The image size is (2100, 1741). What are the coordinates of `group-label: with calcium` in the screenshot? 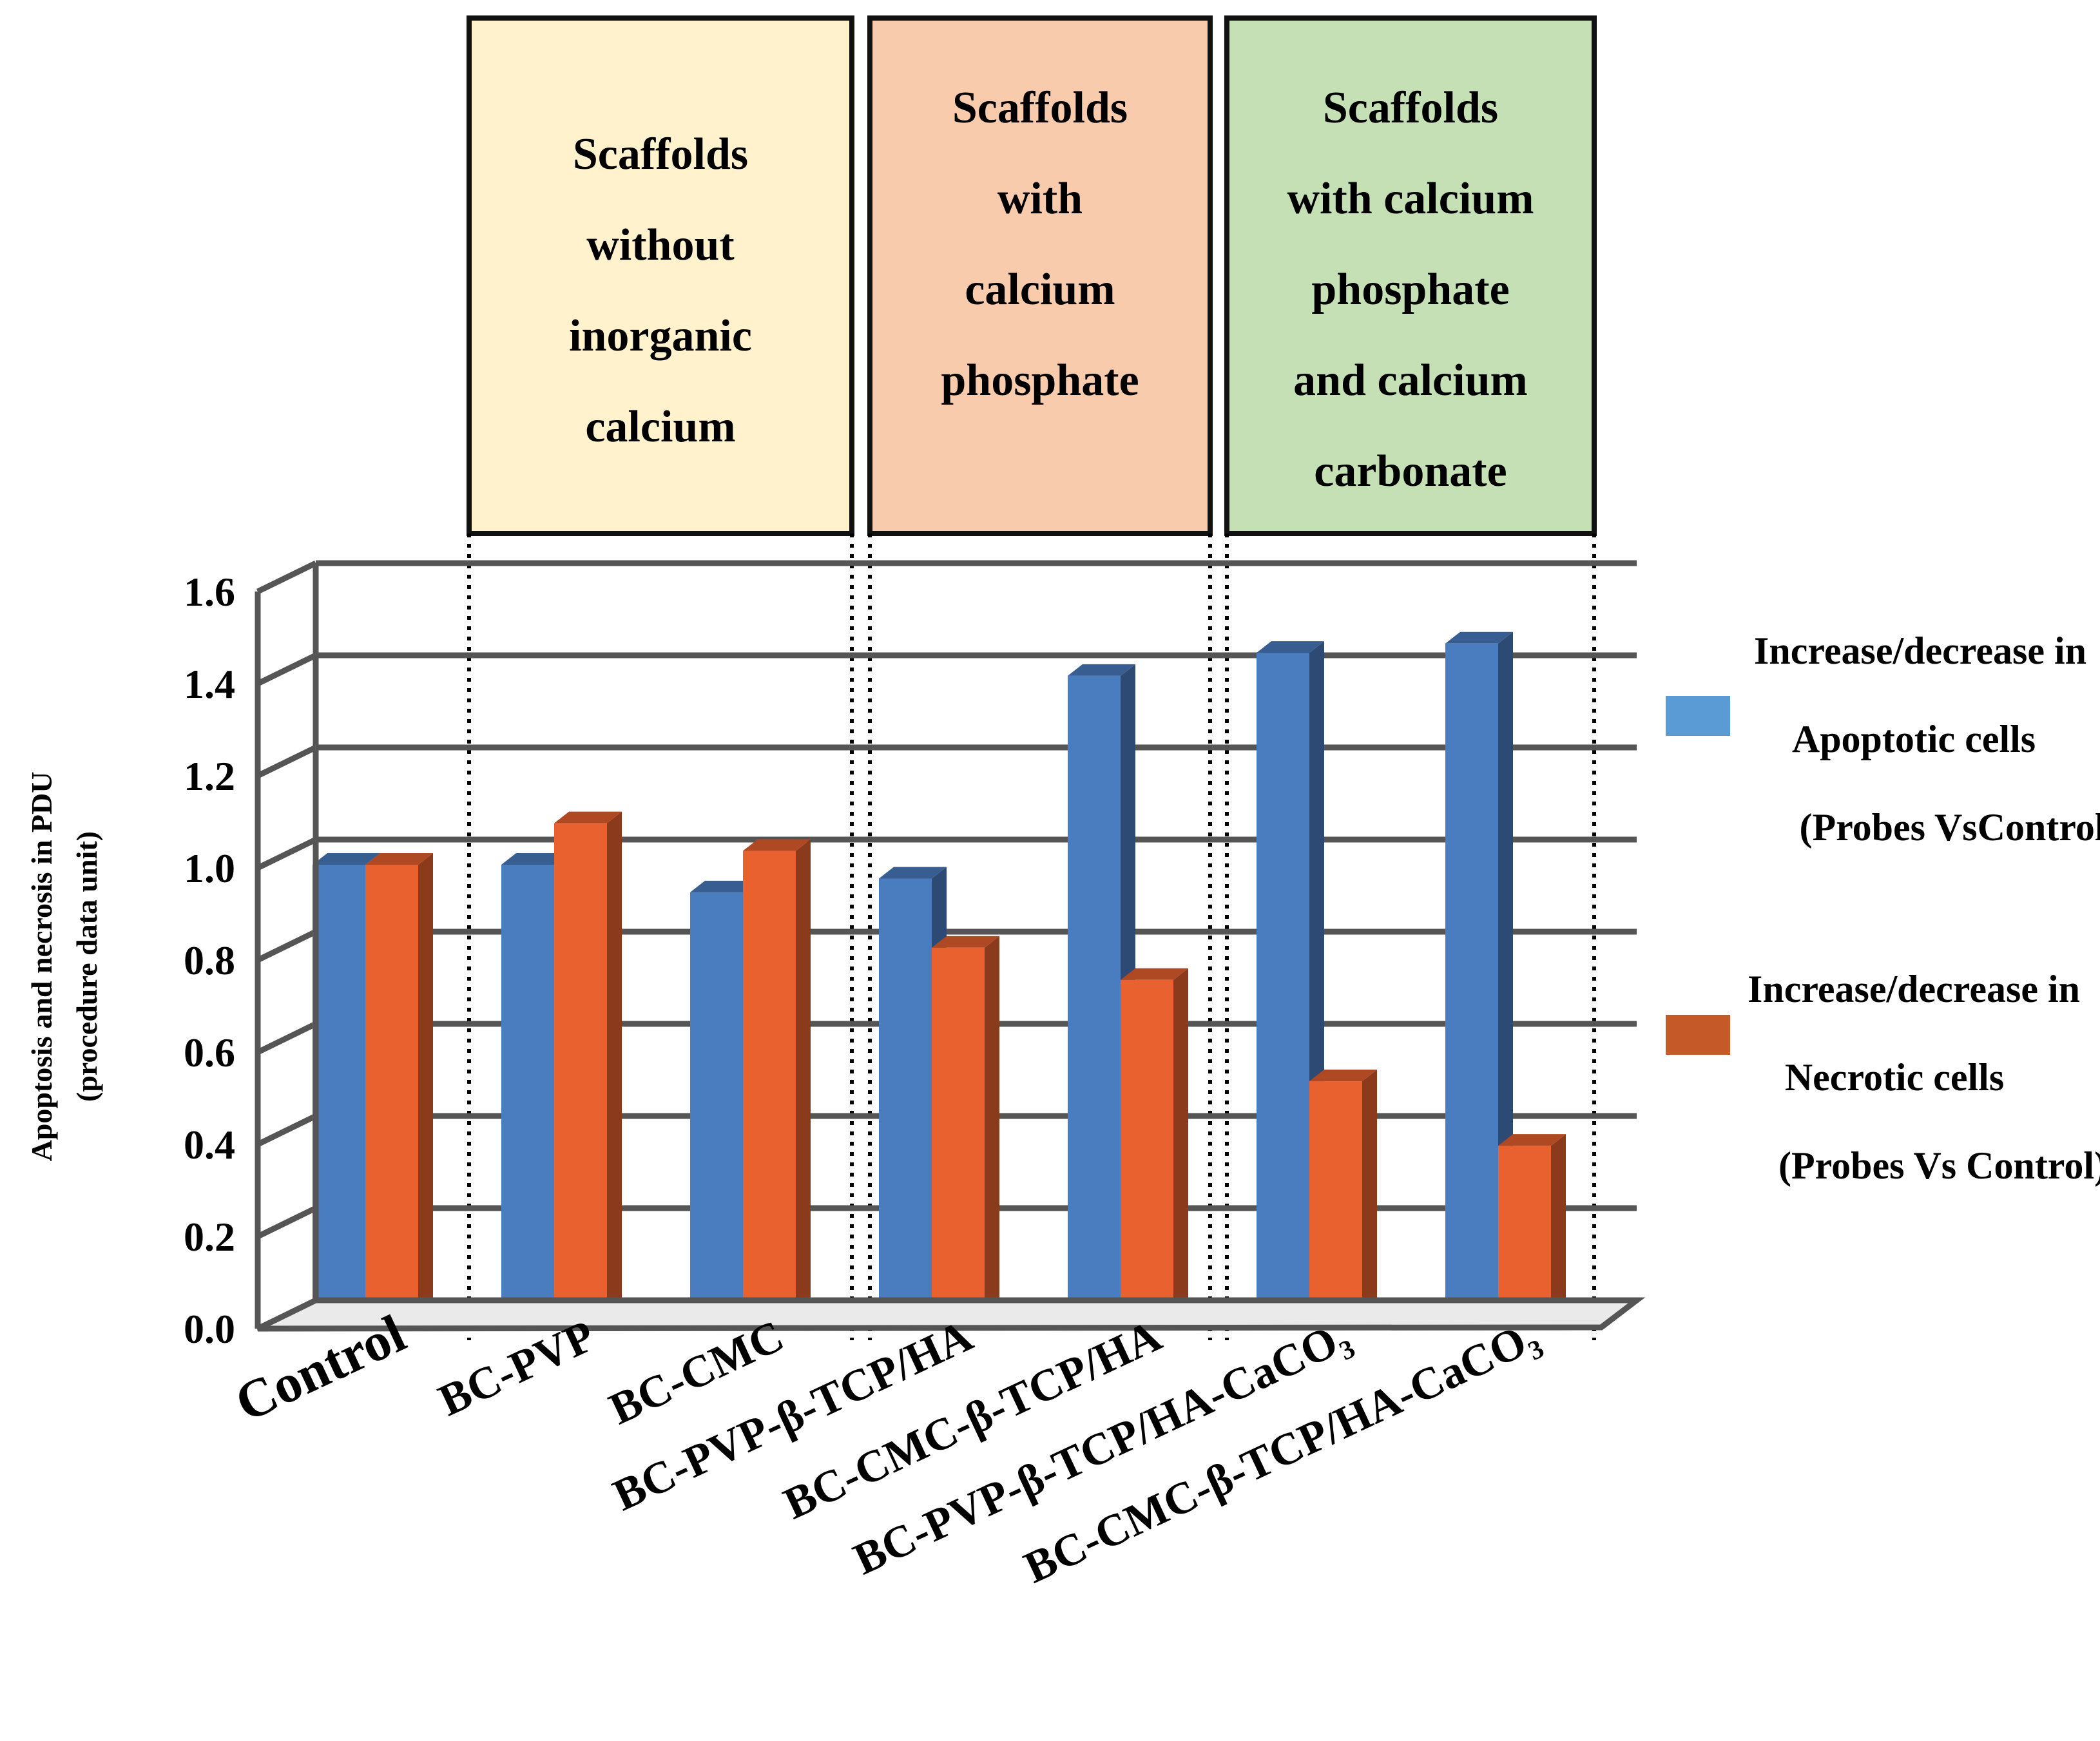 It's located at (1410, 199).